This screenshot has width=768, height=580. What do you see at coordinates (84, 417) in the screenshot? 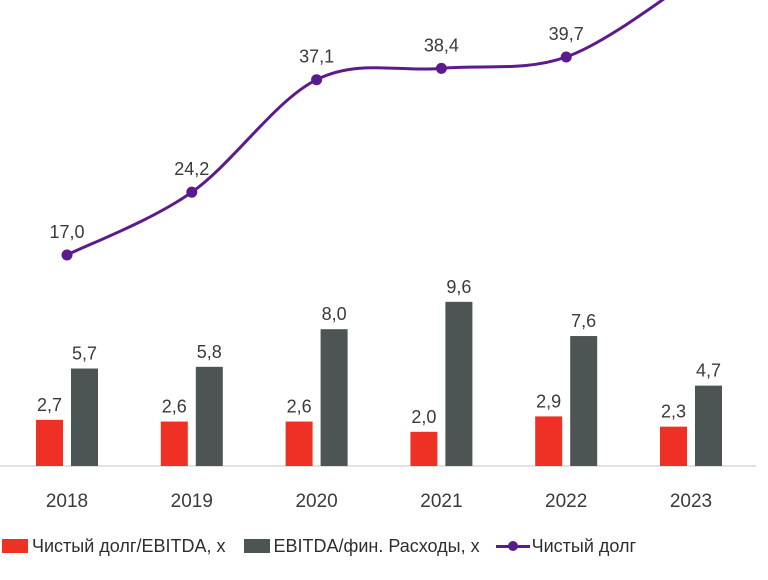
I see `bar-ebitda-fin-expenses-2018` at bounding box center [84, 417].